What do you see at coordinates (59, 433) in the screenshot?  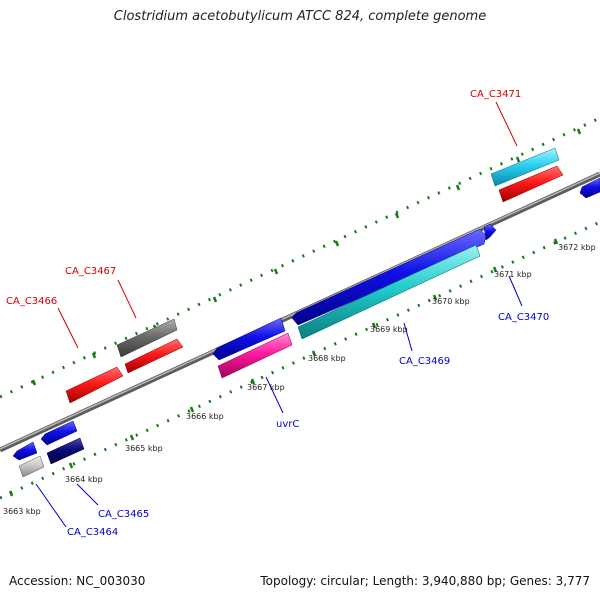 I see `gene-ca-c3465-upper` at bounding box center [59, 433].